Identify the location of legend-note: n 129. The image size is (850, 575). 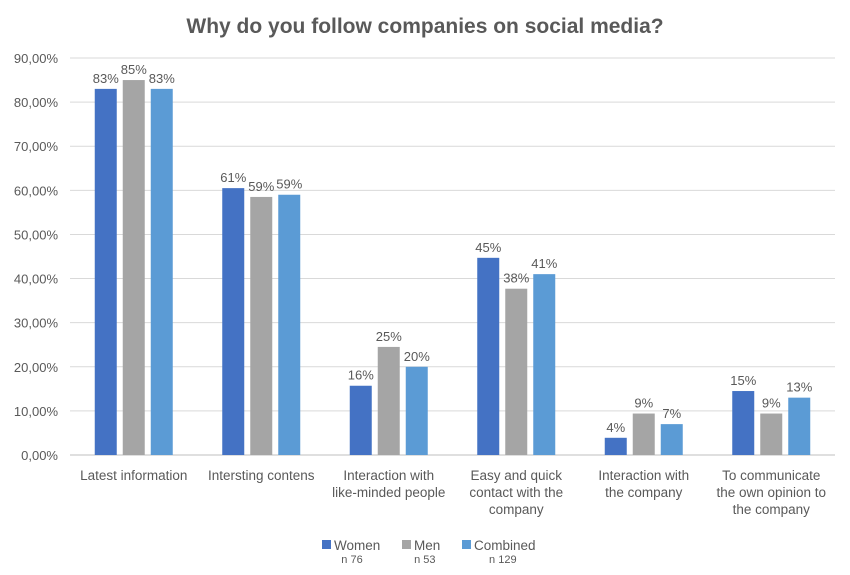
(503, 560).